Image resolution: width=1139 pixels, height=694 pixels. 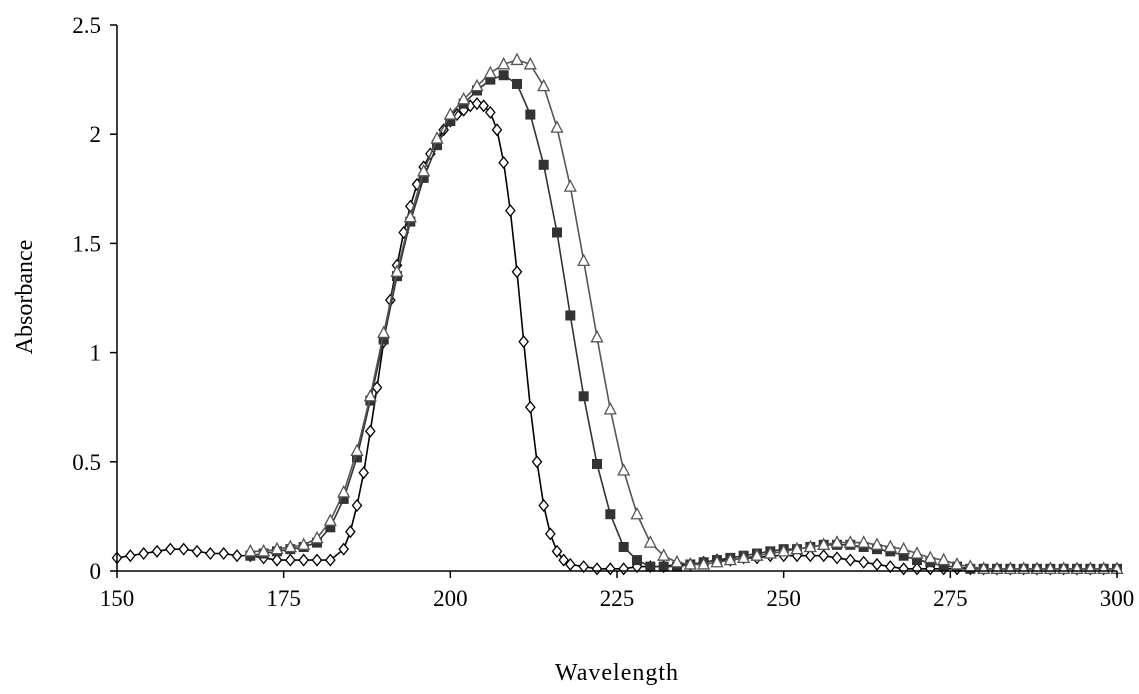 I want to click on x-tick-label: 200, so click(x=450, y=598).